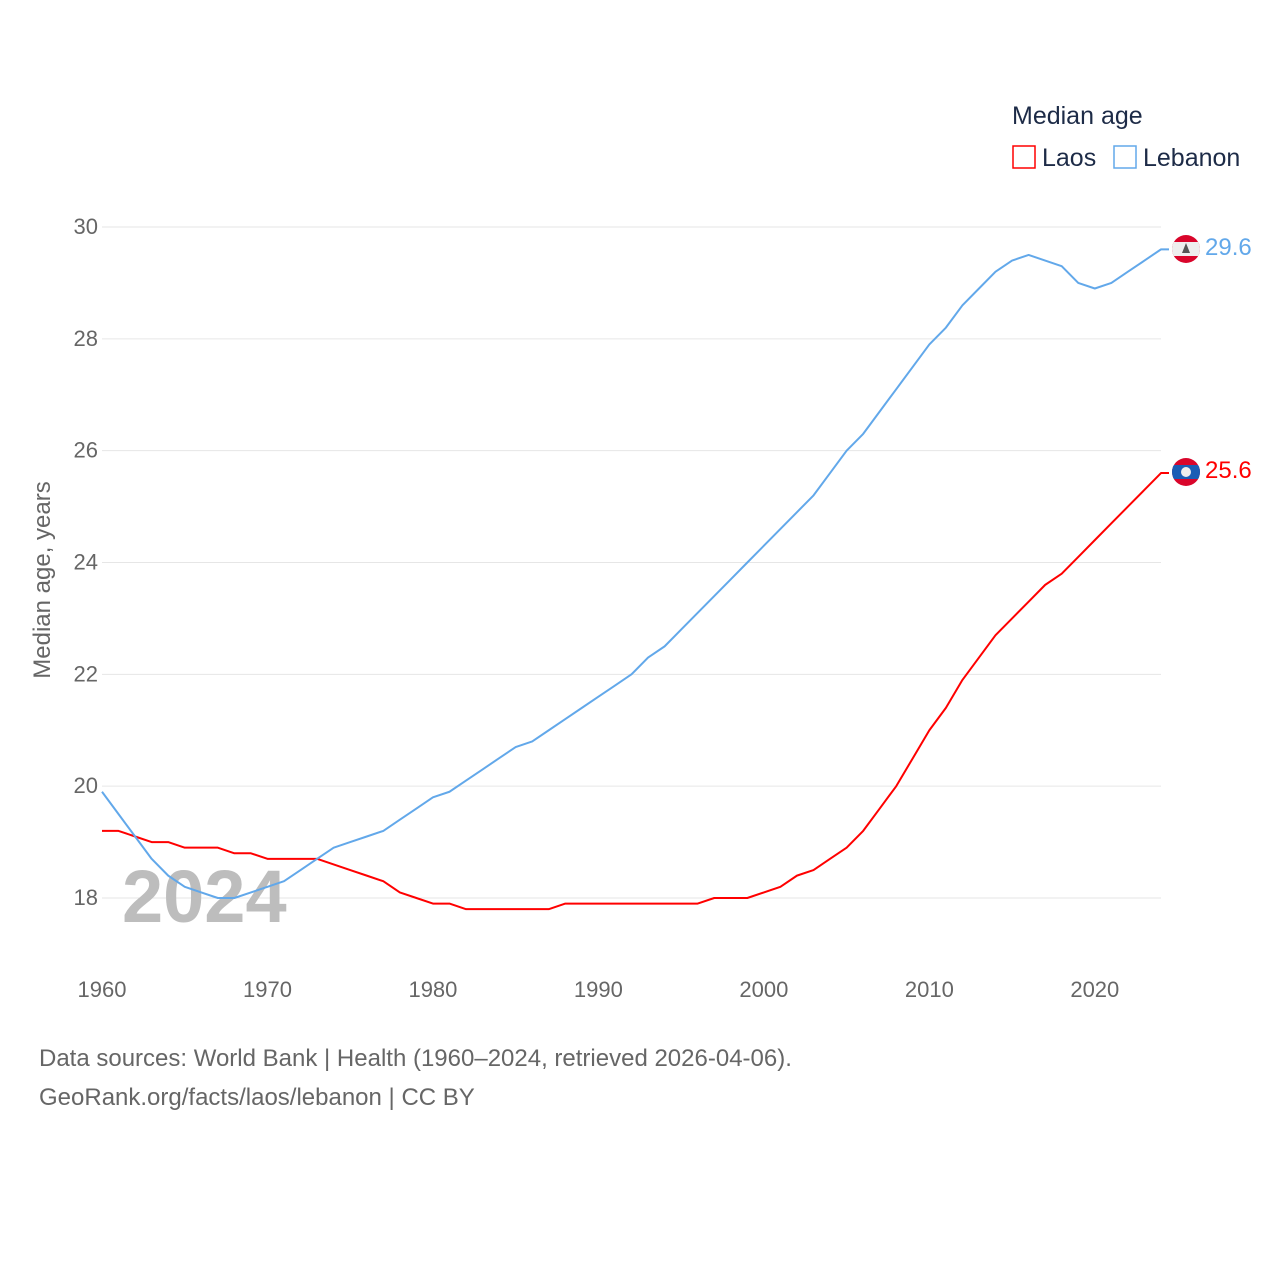 This screenshot has width=1280, height=1280. What do you see at coordinates (86, 673) in the screenshot?
I see `y-tick-label: 22` at bounding box center [86, 673].